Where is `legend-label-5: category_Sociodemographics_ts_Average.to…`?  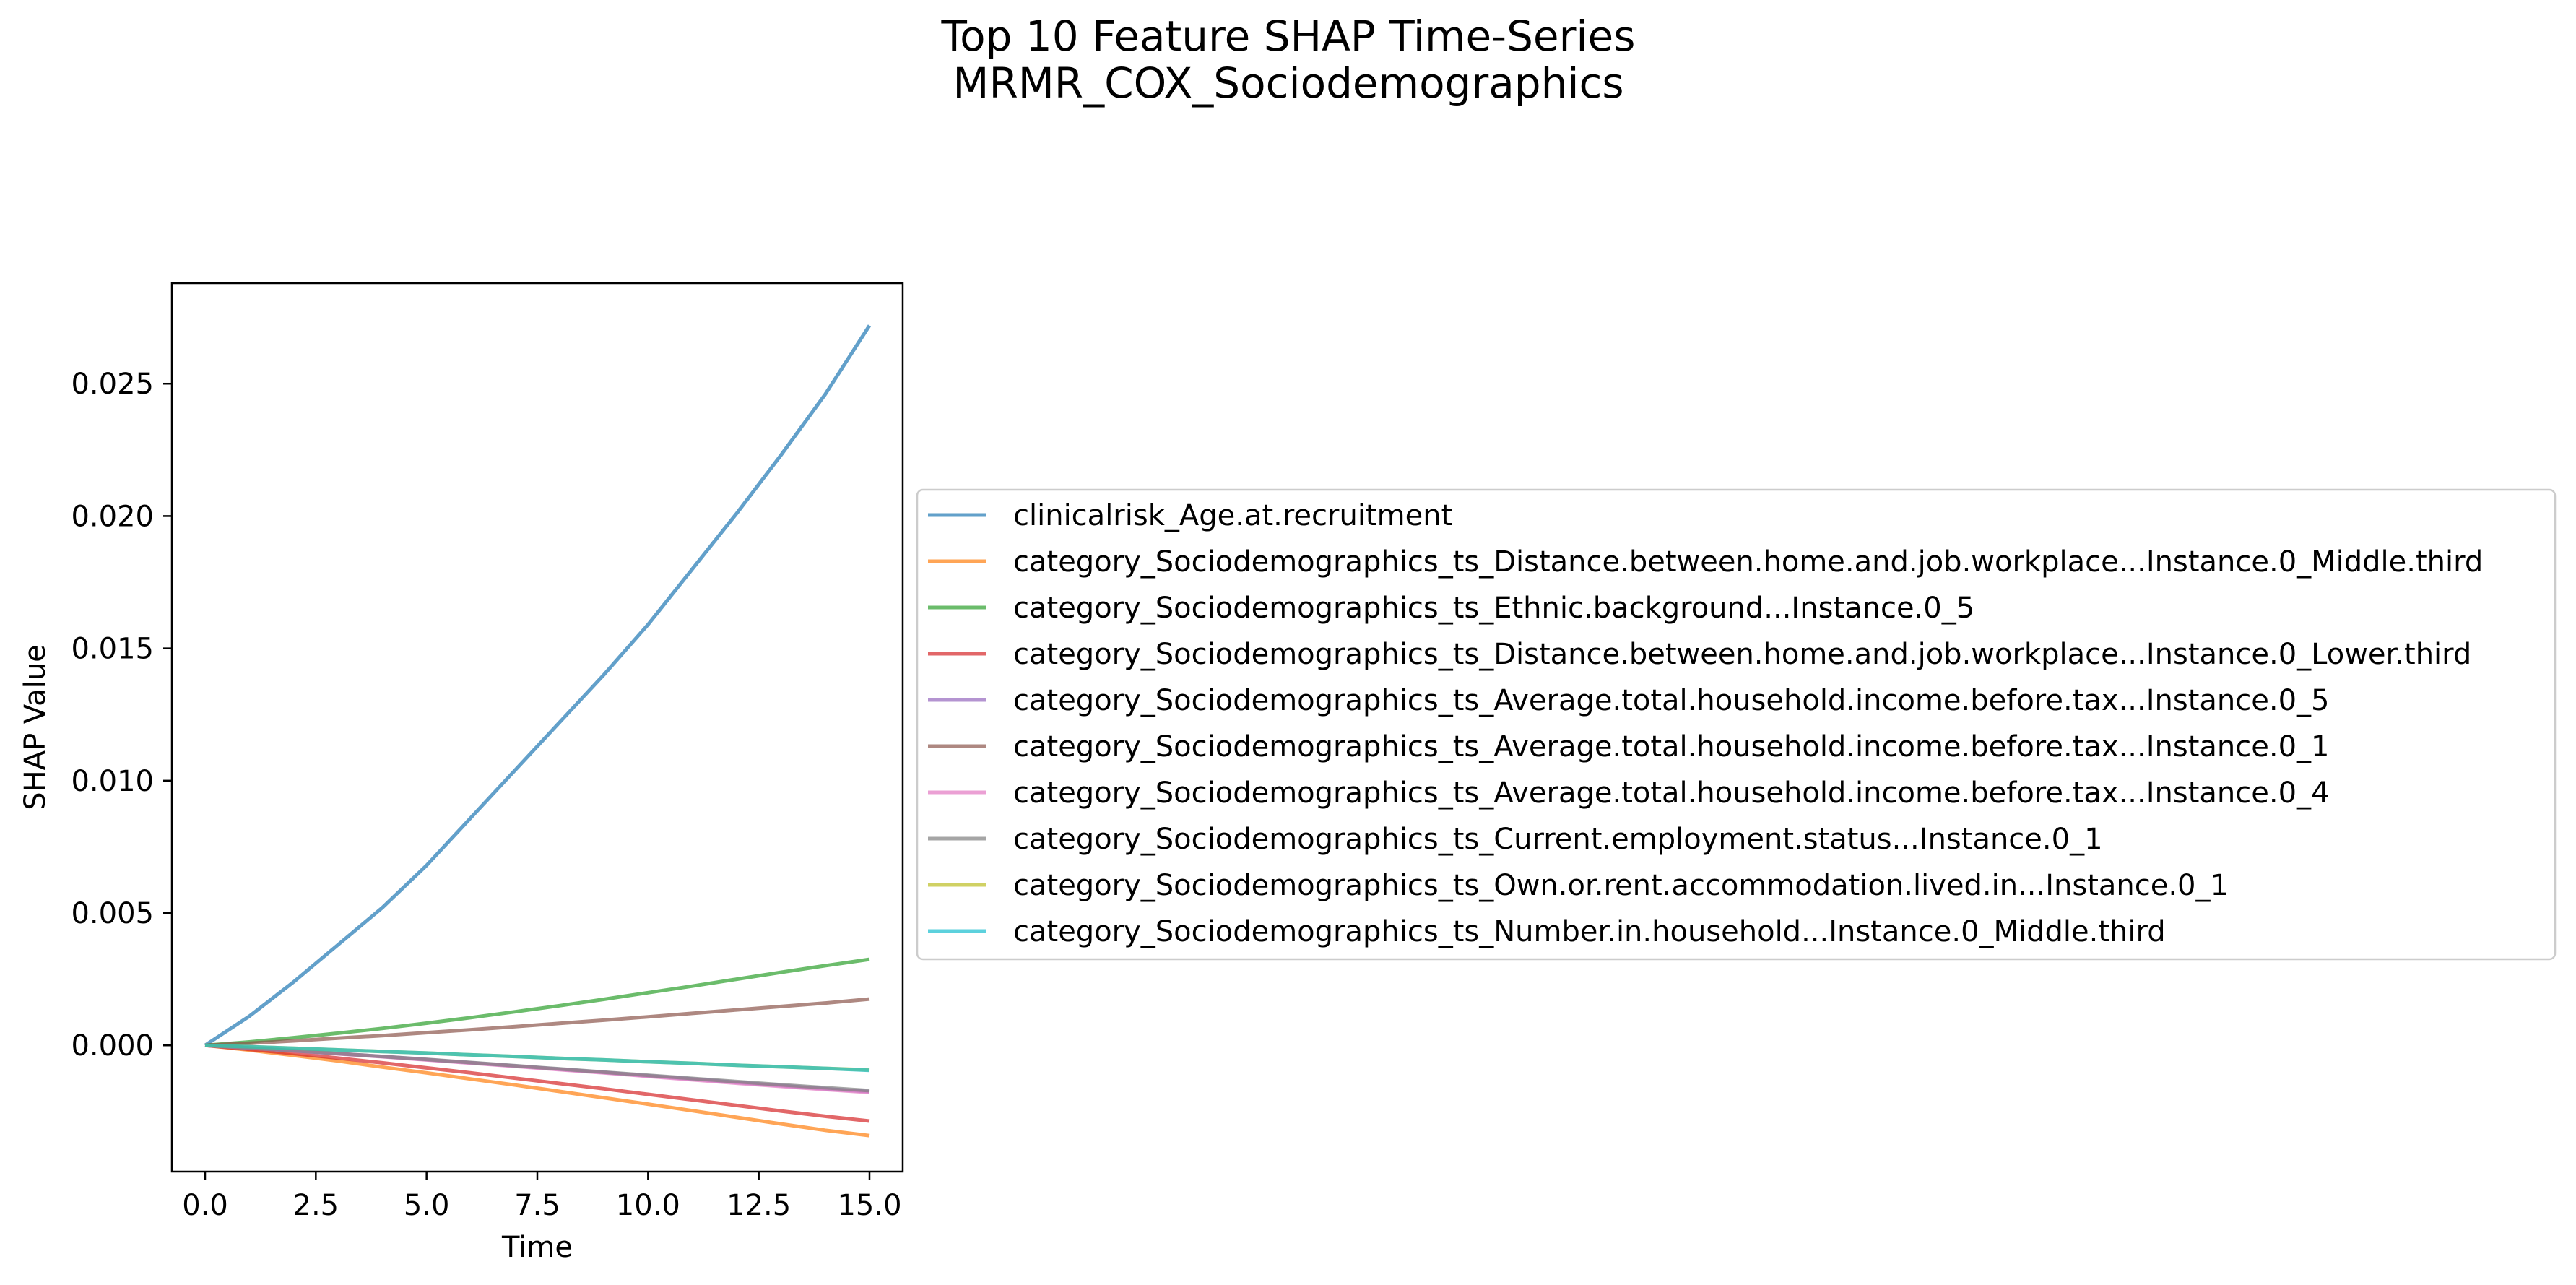 legend-label-5: category_Sociodemographics_ts_Average.to… is located at coordinates (1671, 700).